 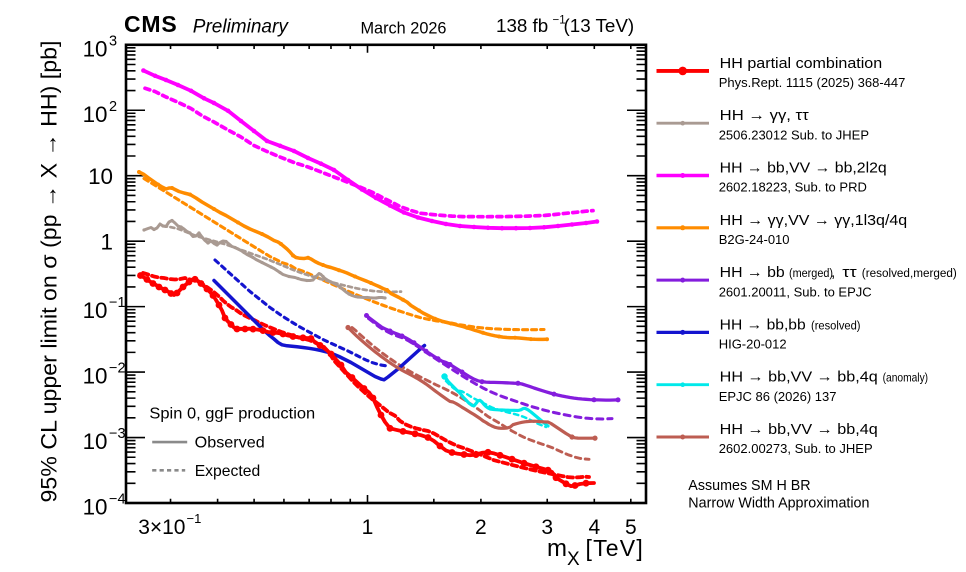 What do you see at coordinates (906, 378) in the screenshot?
I see `svg-text: (anomaly)` at bounding box center [906, 378].